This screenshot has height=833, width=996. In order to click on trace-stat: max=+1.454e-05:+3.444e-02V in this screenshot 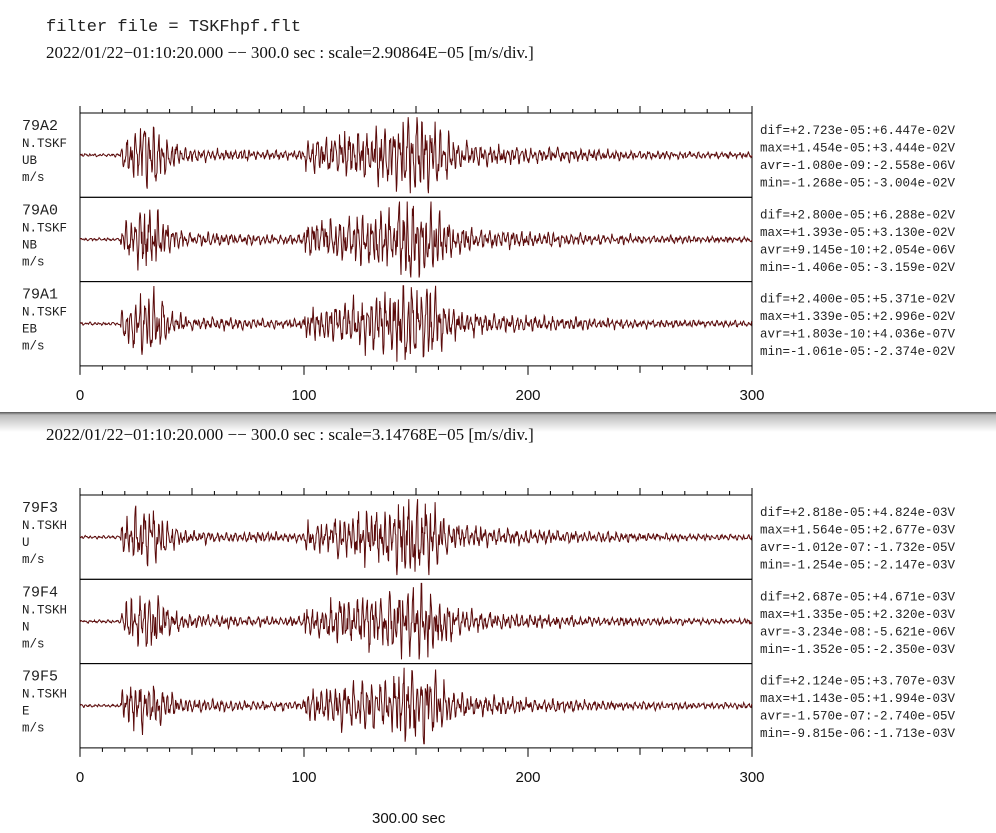, I will do `click(858, 149)`.